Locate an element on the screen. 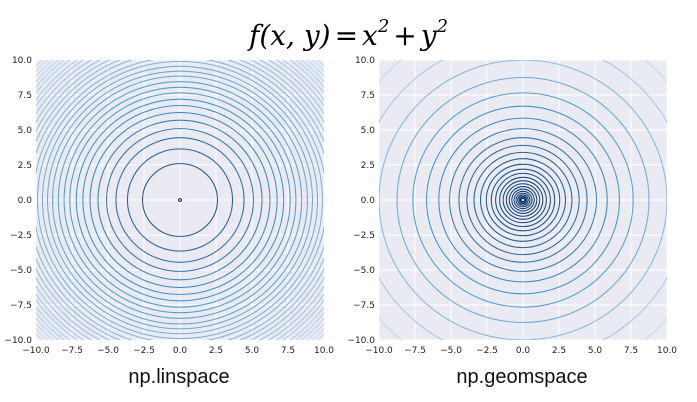  title-y: y is located at coordinates (428, 35).